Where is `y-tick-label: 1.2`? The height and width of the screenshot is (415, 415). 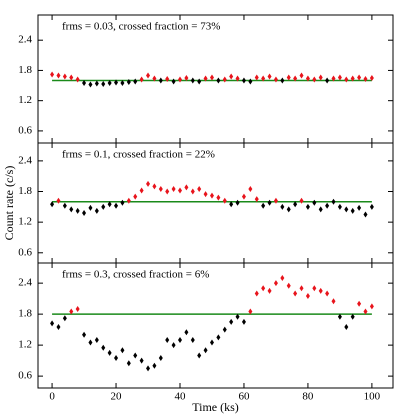 y-tick-label: 1.2 is located at coordinates (25, 100).